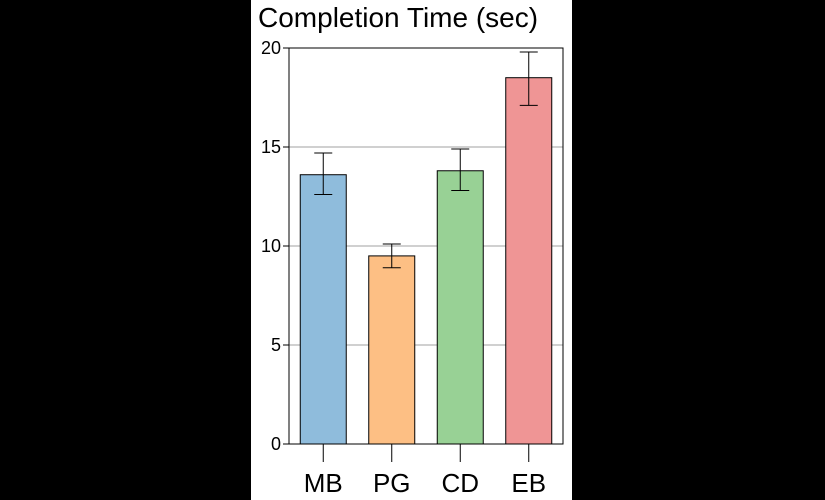 The height and width of the screenshot is (500, 825). Describe the element at coordinates (323, 483) in the screenshot. I see `x-tick-label-mb: MB` at that location.